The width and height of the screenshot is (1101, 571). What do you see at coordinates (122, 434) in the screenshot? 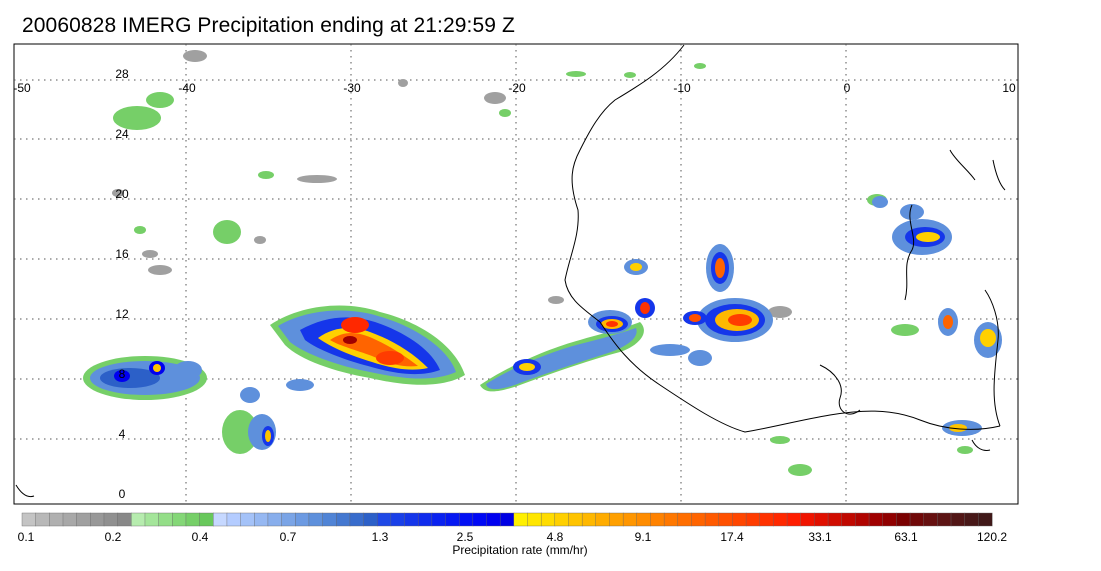
I see `lat-label: 4` at bounding box center [122, 434].